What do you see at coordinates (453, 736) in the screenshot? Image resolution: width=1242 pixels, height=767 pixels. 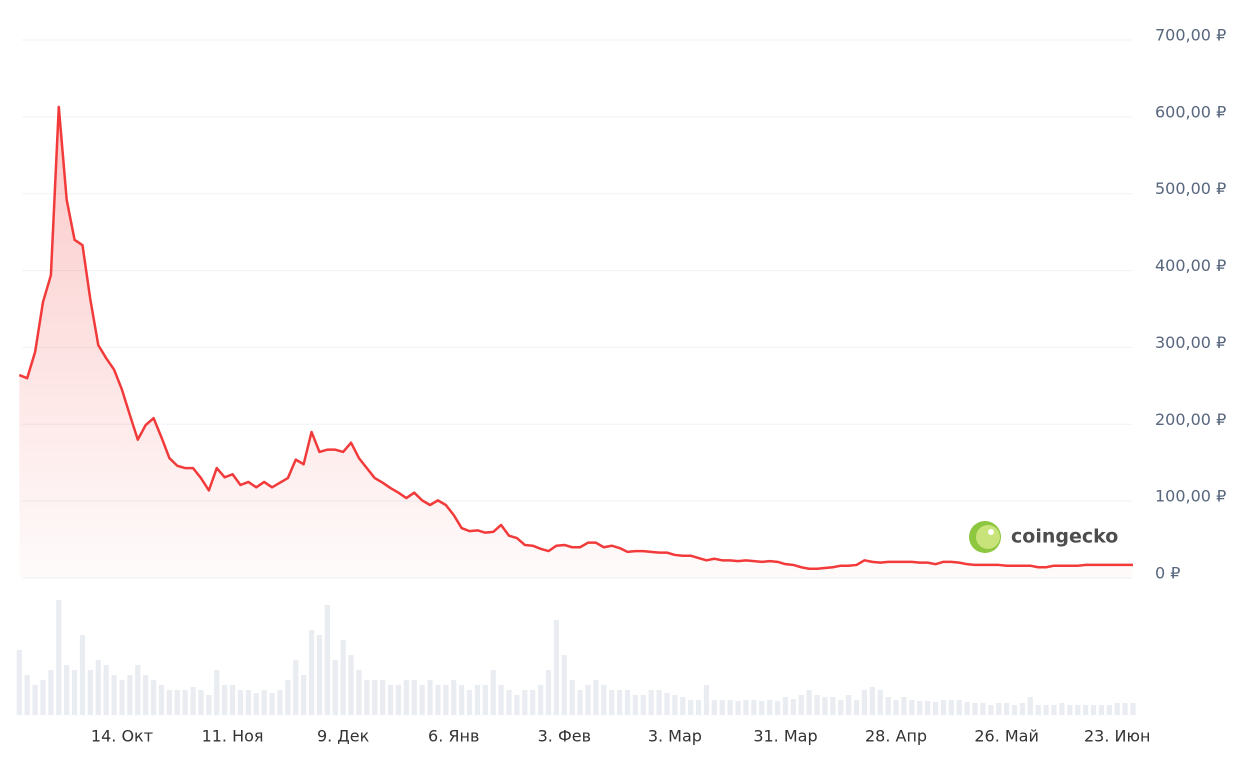 I see `x-tick-label: 6. Янв` at bounding box center [453, 736].